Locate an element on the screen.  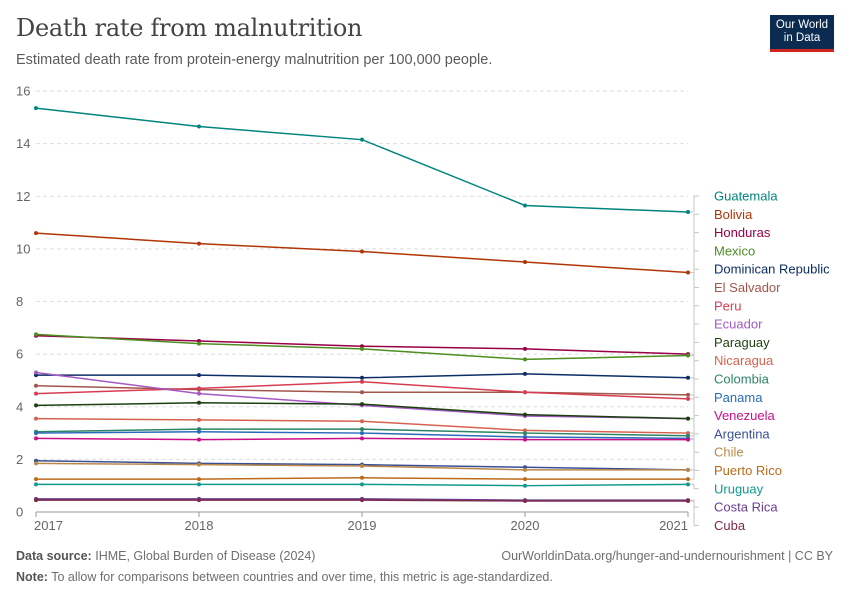
y-tick-label: 0 is located at coordinates (19, 512).